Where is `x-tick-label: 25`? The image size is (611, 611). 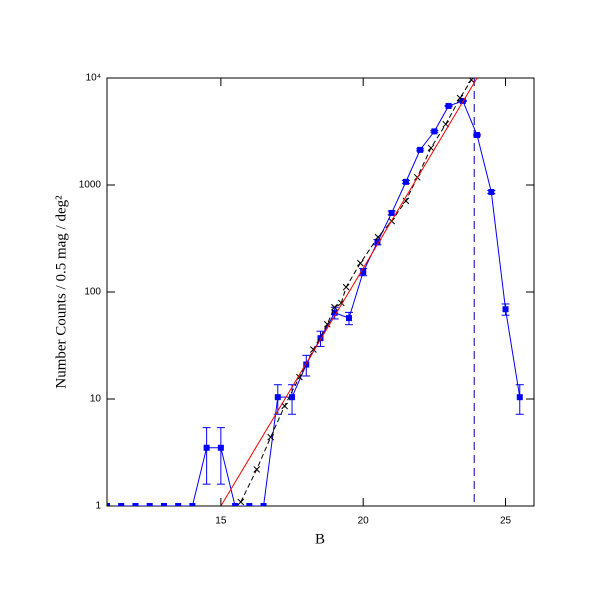
x-tick-label: 25 is located at coordinates (506, 521).